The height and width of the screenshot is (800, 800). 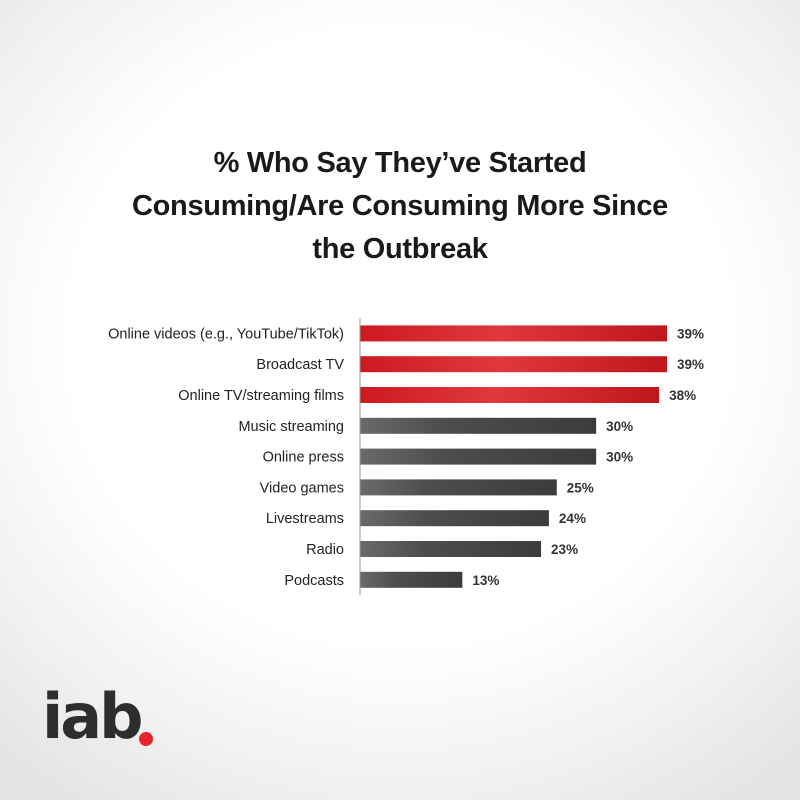 I want to click on chart-title-line-1: % Who Say They’ve Started, so click(x=400, y=163).